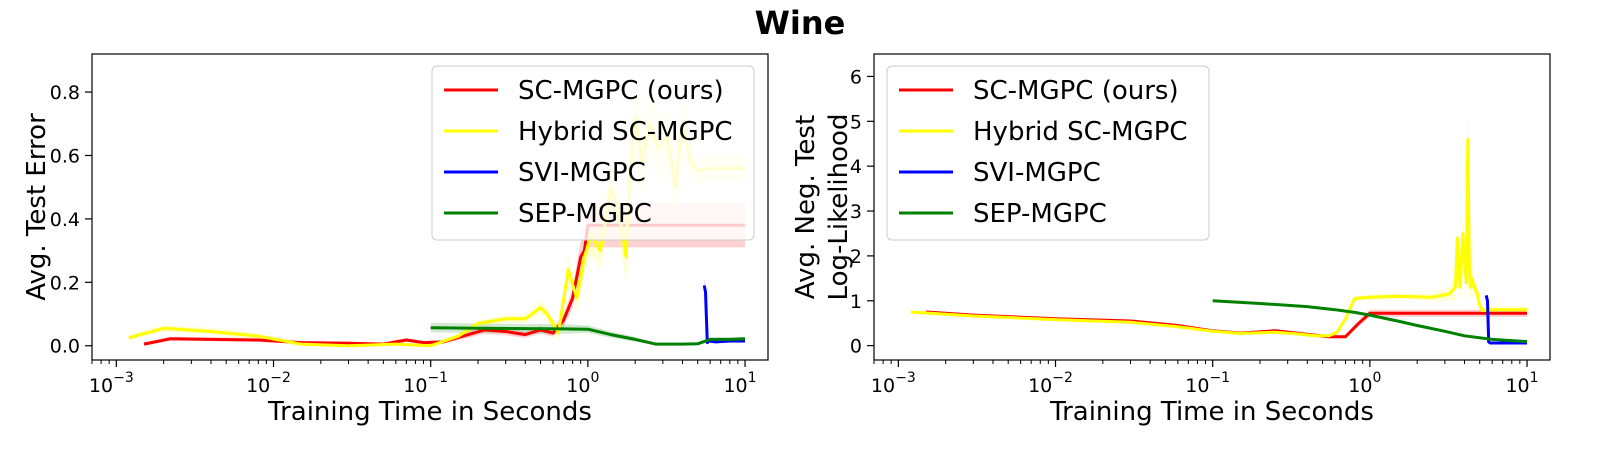  I want to click on figure-title: Wine, so click(800, 23).